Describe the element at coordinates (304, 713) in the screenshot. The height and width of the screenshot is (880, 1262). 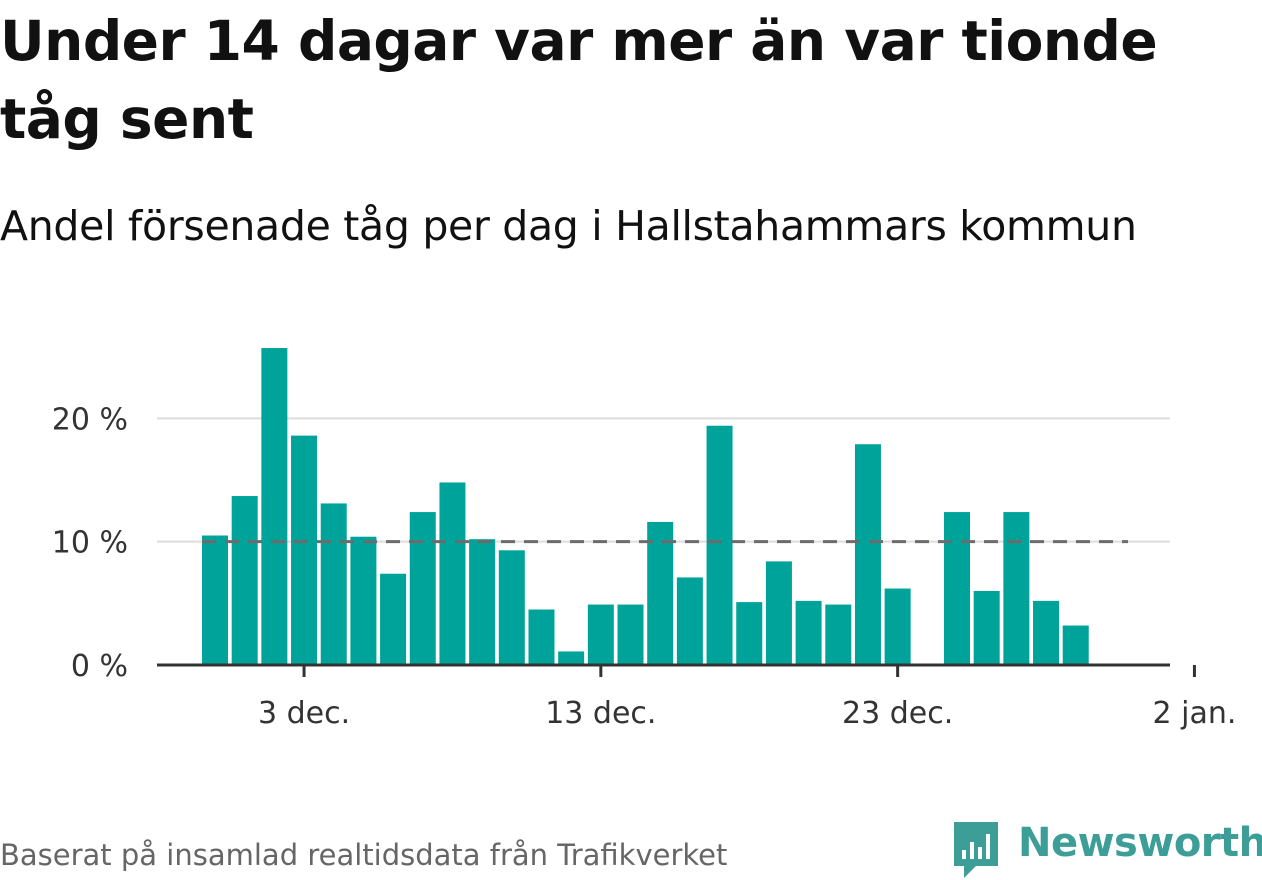
I see `x-tick-label: 3 dec.` at that location.